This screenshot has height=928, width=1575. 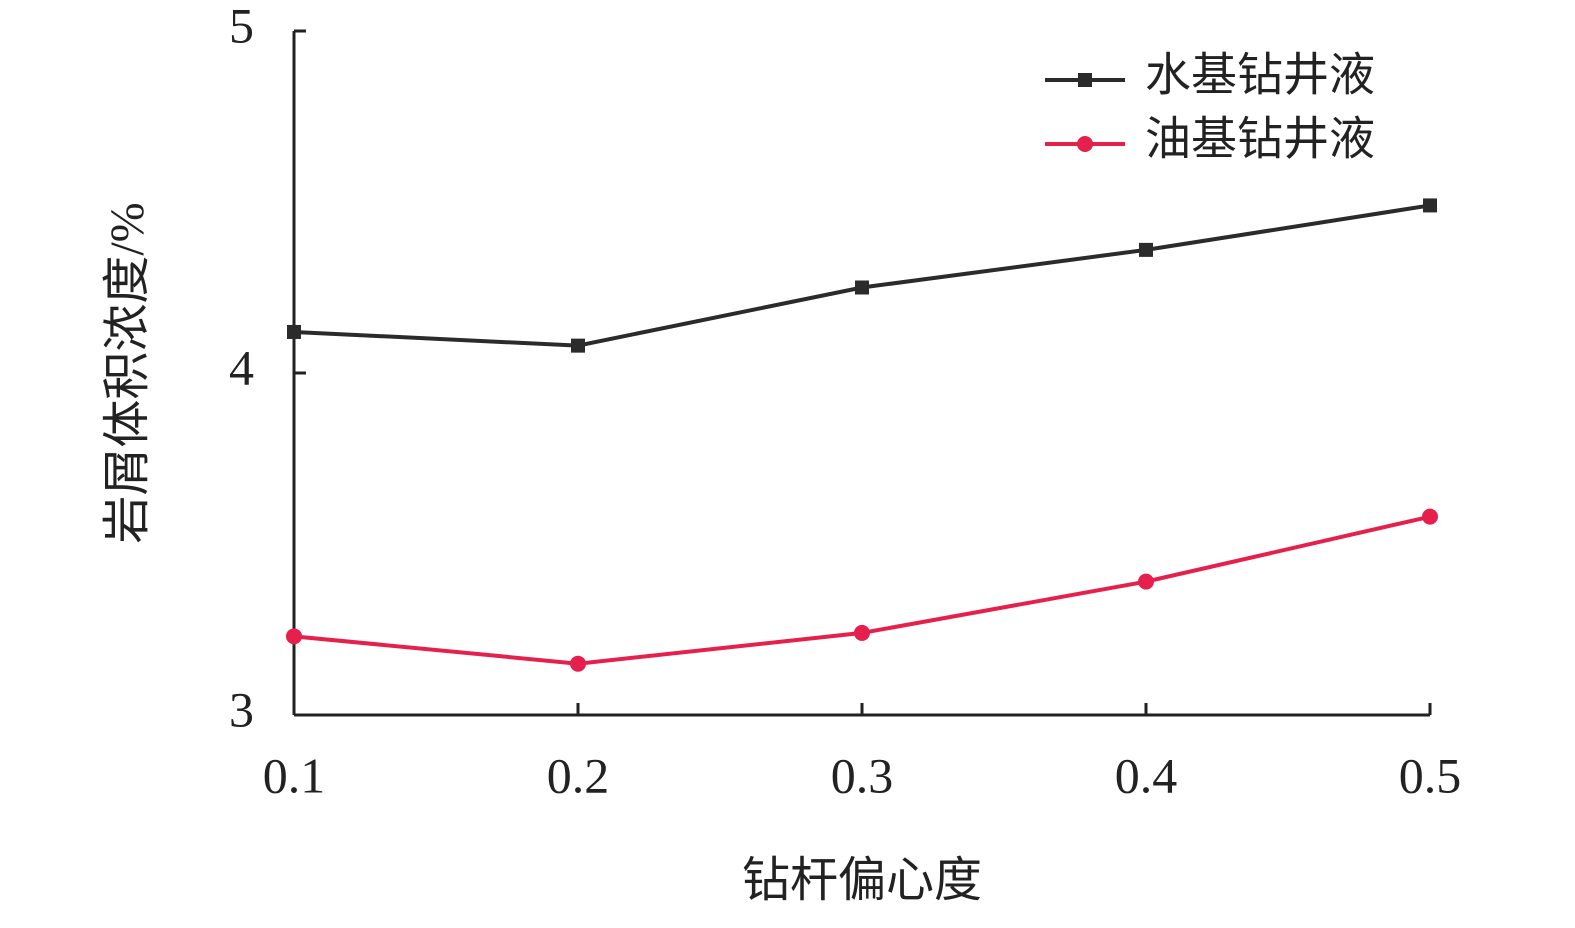 What do you see at coordinates (294, 775) in the screenshot?
I see `x-tick-label: 0.1` at bounding box center [294, 775].